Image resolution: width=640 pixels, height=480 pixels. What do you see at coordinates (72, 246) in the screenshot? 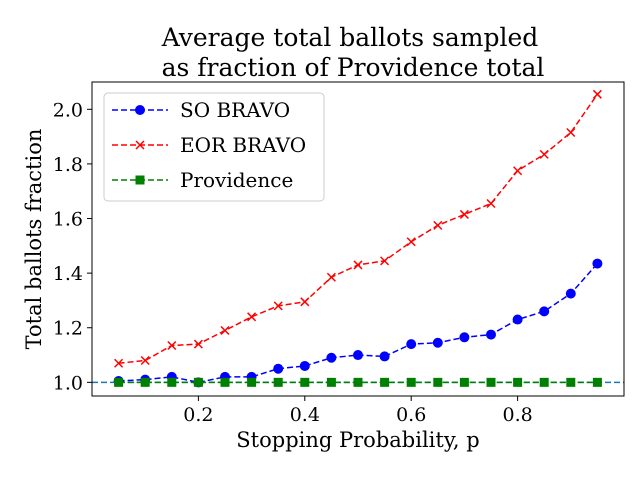
I see `y-axis-ticks: 1.0 1.2 1.4 1.6 1.8 2.0` at bounding box center [72, 246].